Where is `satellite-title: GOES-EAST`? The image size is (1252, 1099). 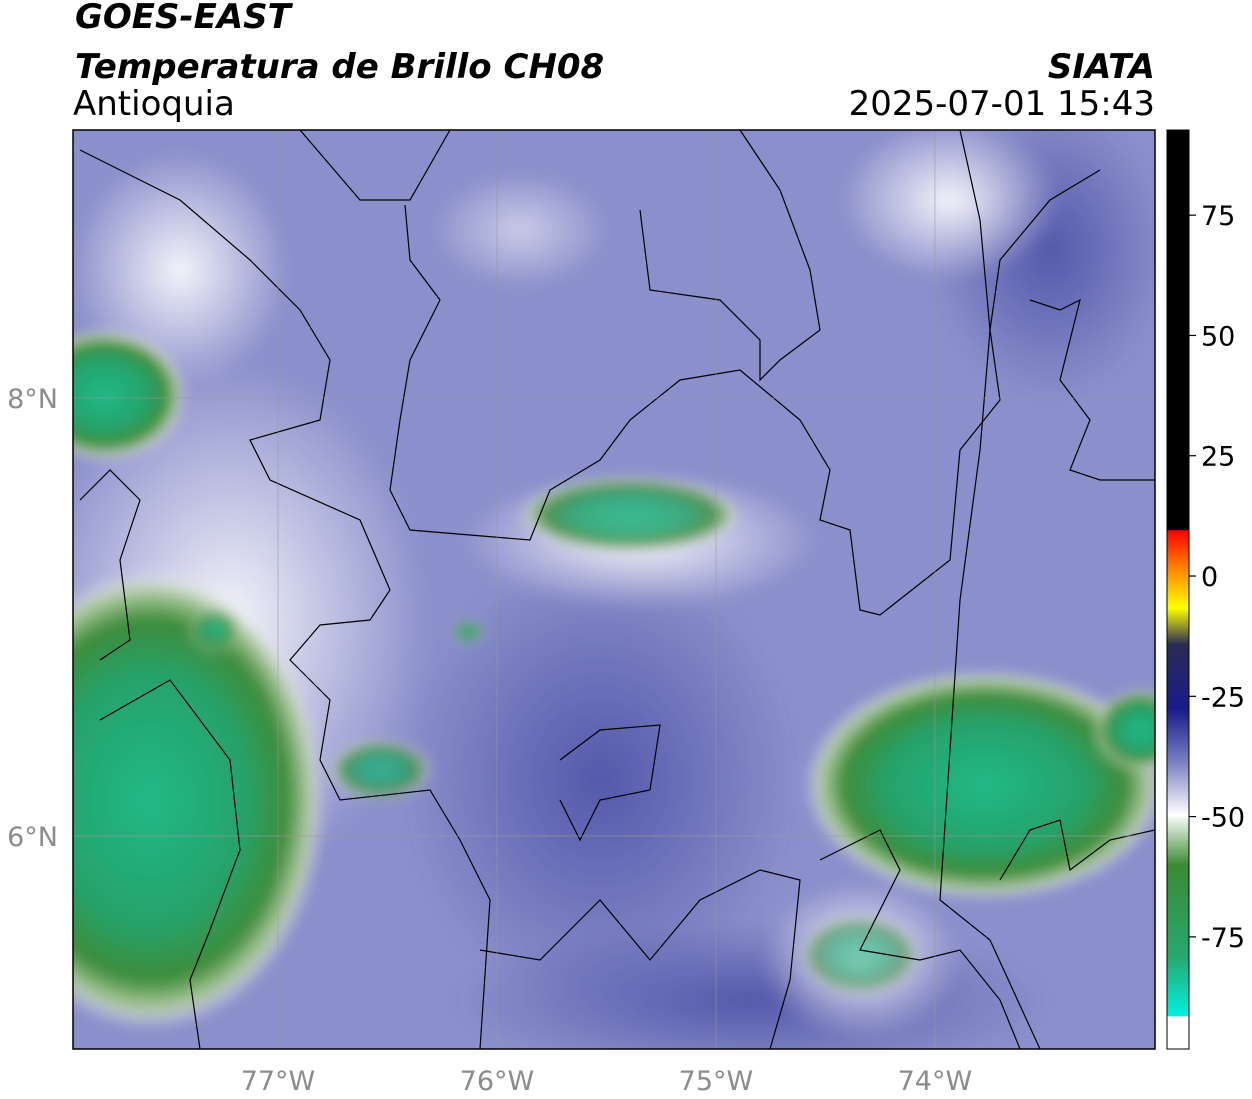
satellite-title: GOES-EAST is located at coordinates (184, 18).